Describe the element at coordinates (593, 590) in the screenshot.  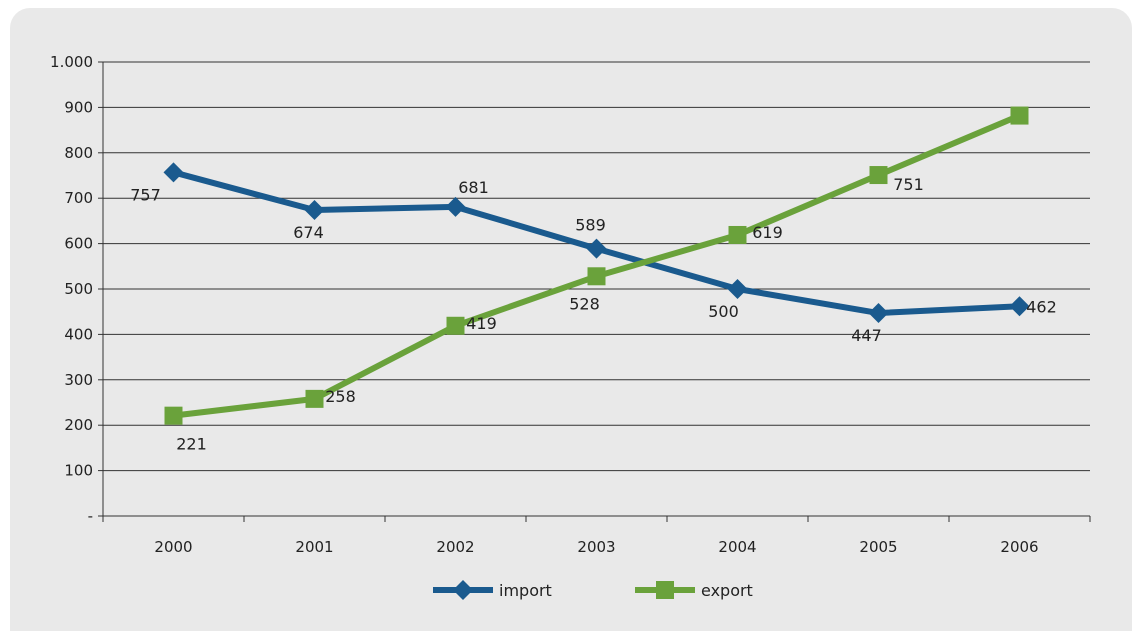
I see `legend: import export` at that location.